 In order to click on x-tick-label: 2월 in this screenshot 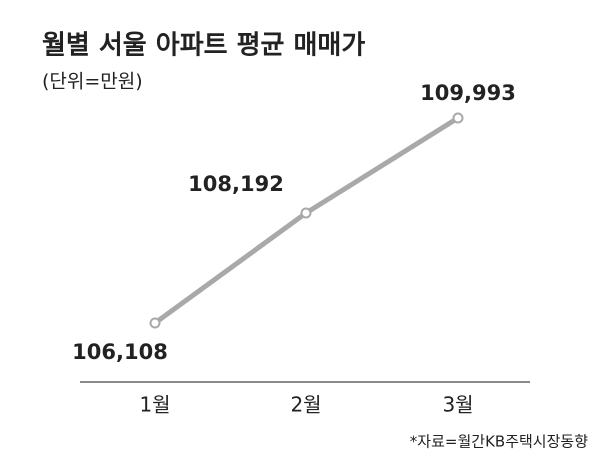, I will do `click(305, 405)`.